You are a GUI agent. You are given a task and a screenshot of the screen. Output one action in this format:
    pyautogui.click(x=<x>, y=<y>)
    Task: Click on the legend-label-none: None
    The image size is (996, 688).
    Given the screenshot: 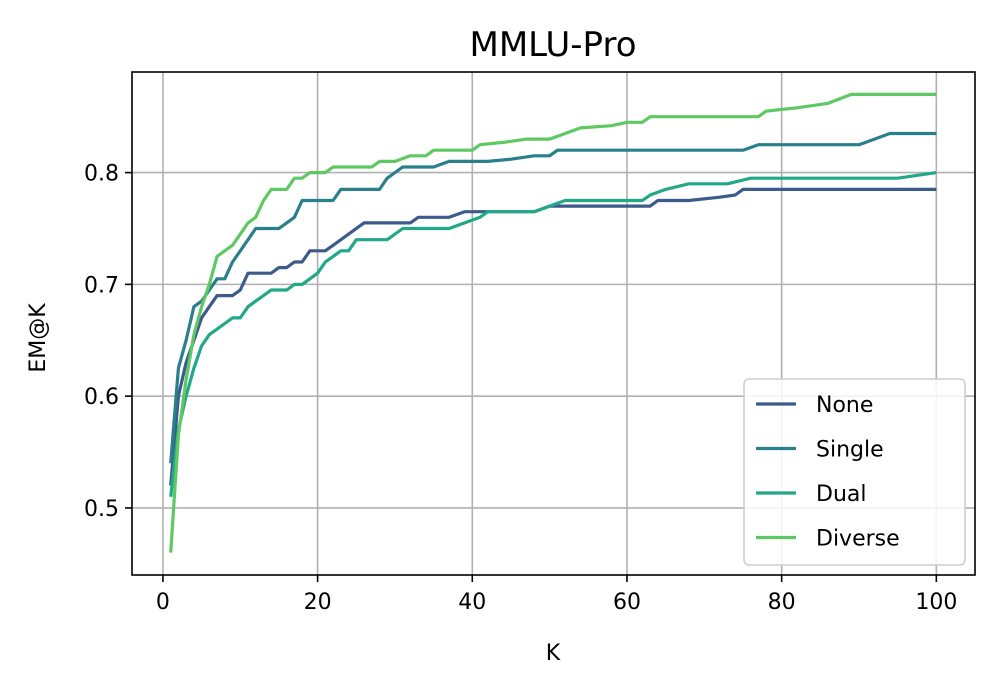 What is the action you would take?
    pyautogui.click(x=844, y=405)
    